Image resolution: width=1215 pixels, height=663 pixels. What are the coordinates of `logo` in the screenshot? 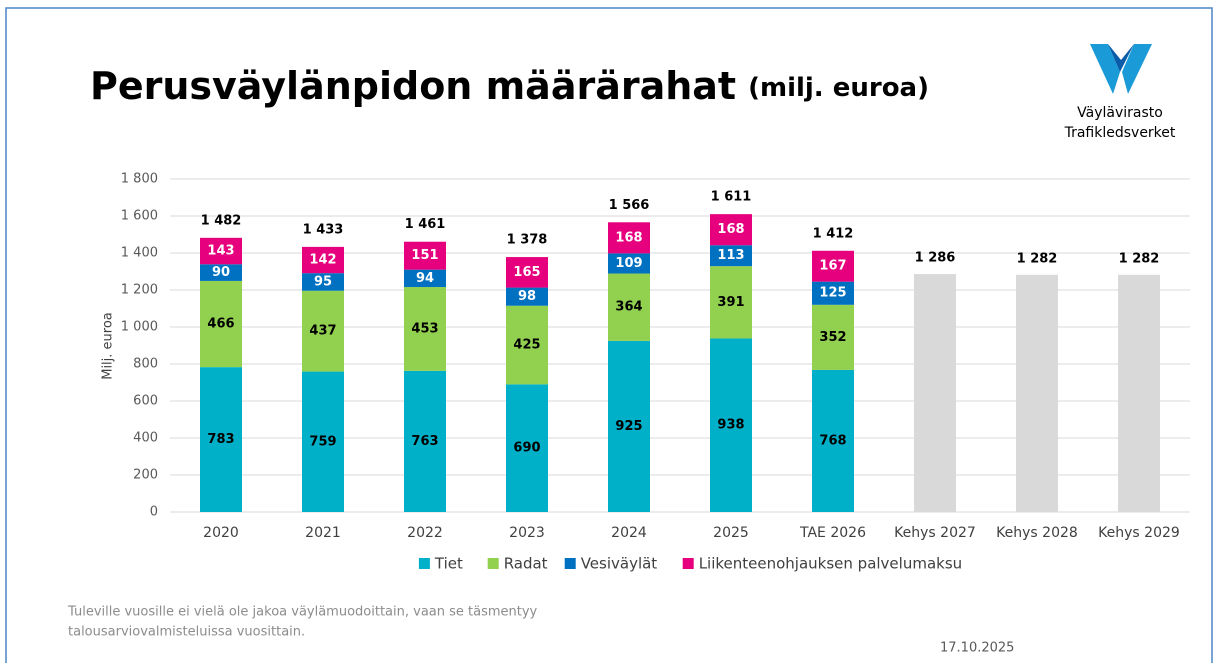 It's located at (1121, 69).